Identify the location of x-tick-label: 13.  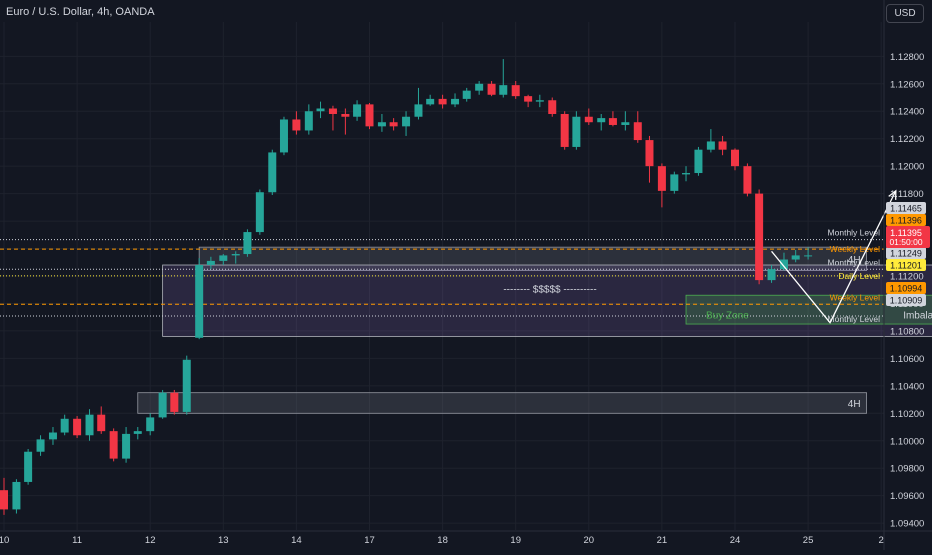
(223, 540).